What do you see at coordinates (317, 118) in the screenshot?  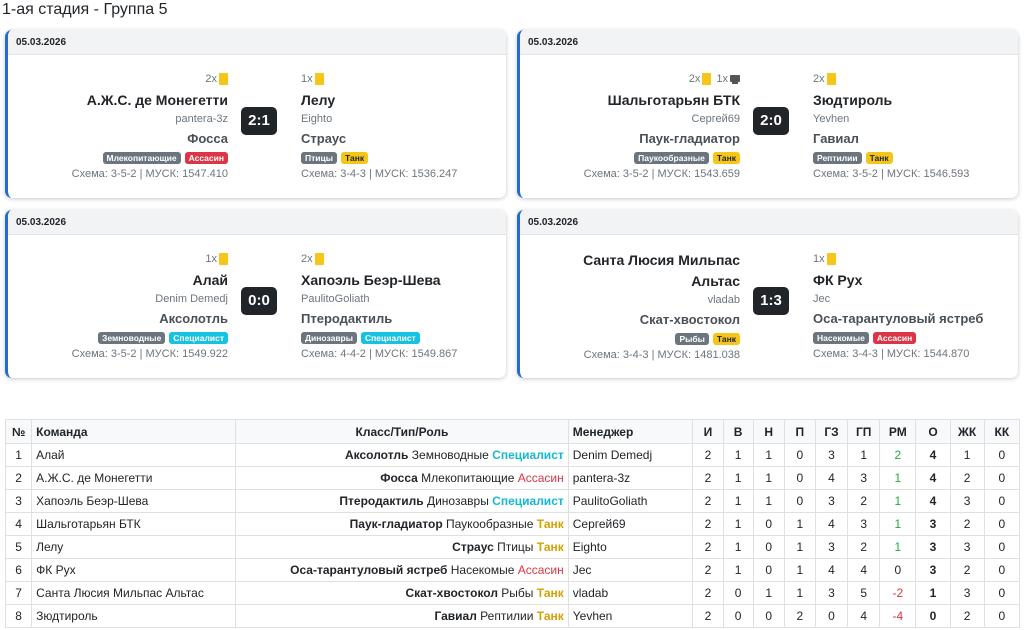 I see `manager-name: Eighto` at bounding box center [317, 118].